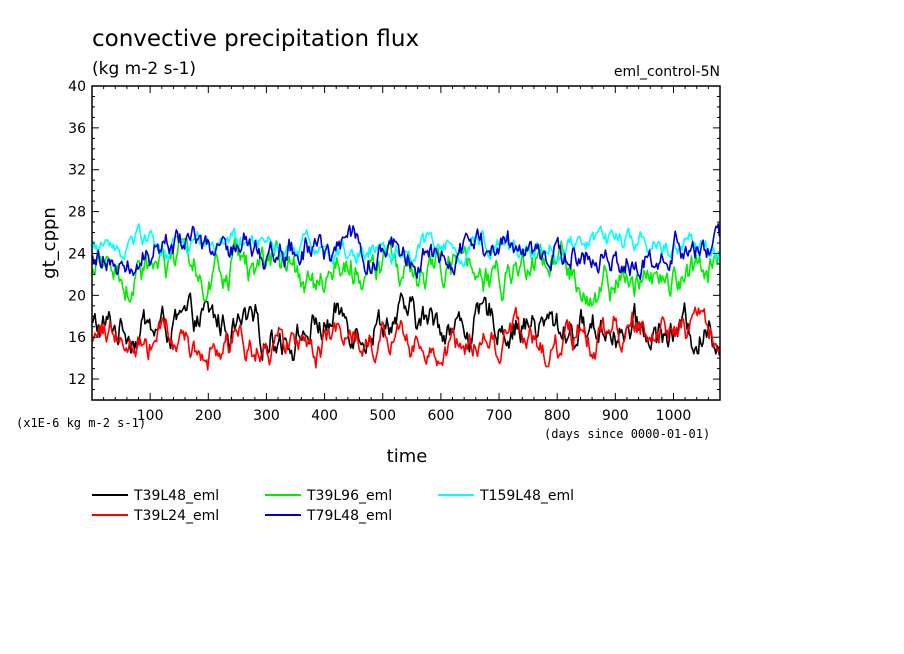 The width and height of the screenshot is (904, 654). I want to click on x-axis-label: time, so click(407, 456).